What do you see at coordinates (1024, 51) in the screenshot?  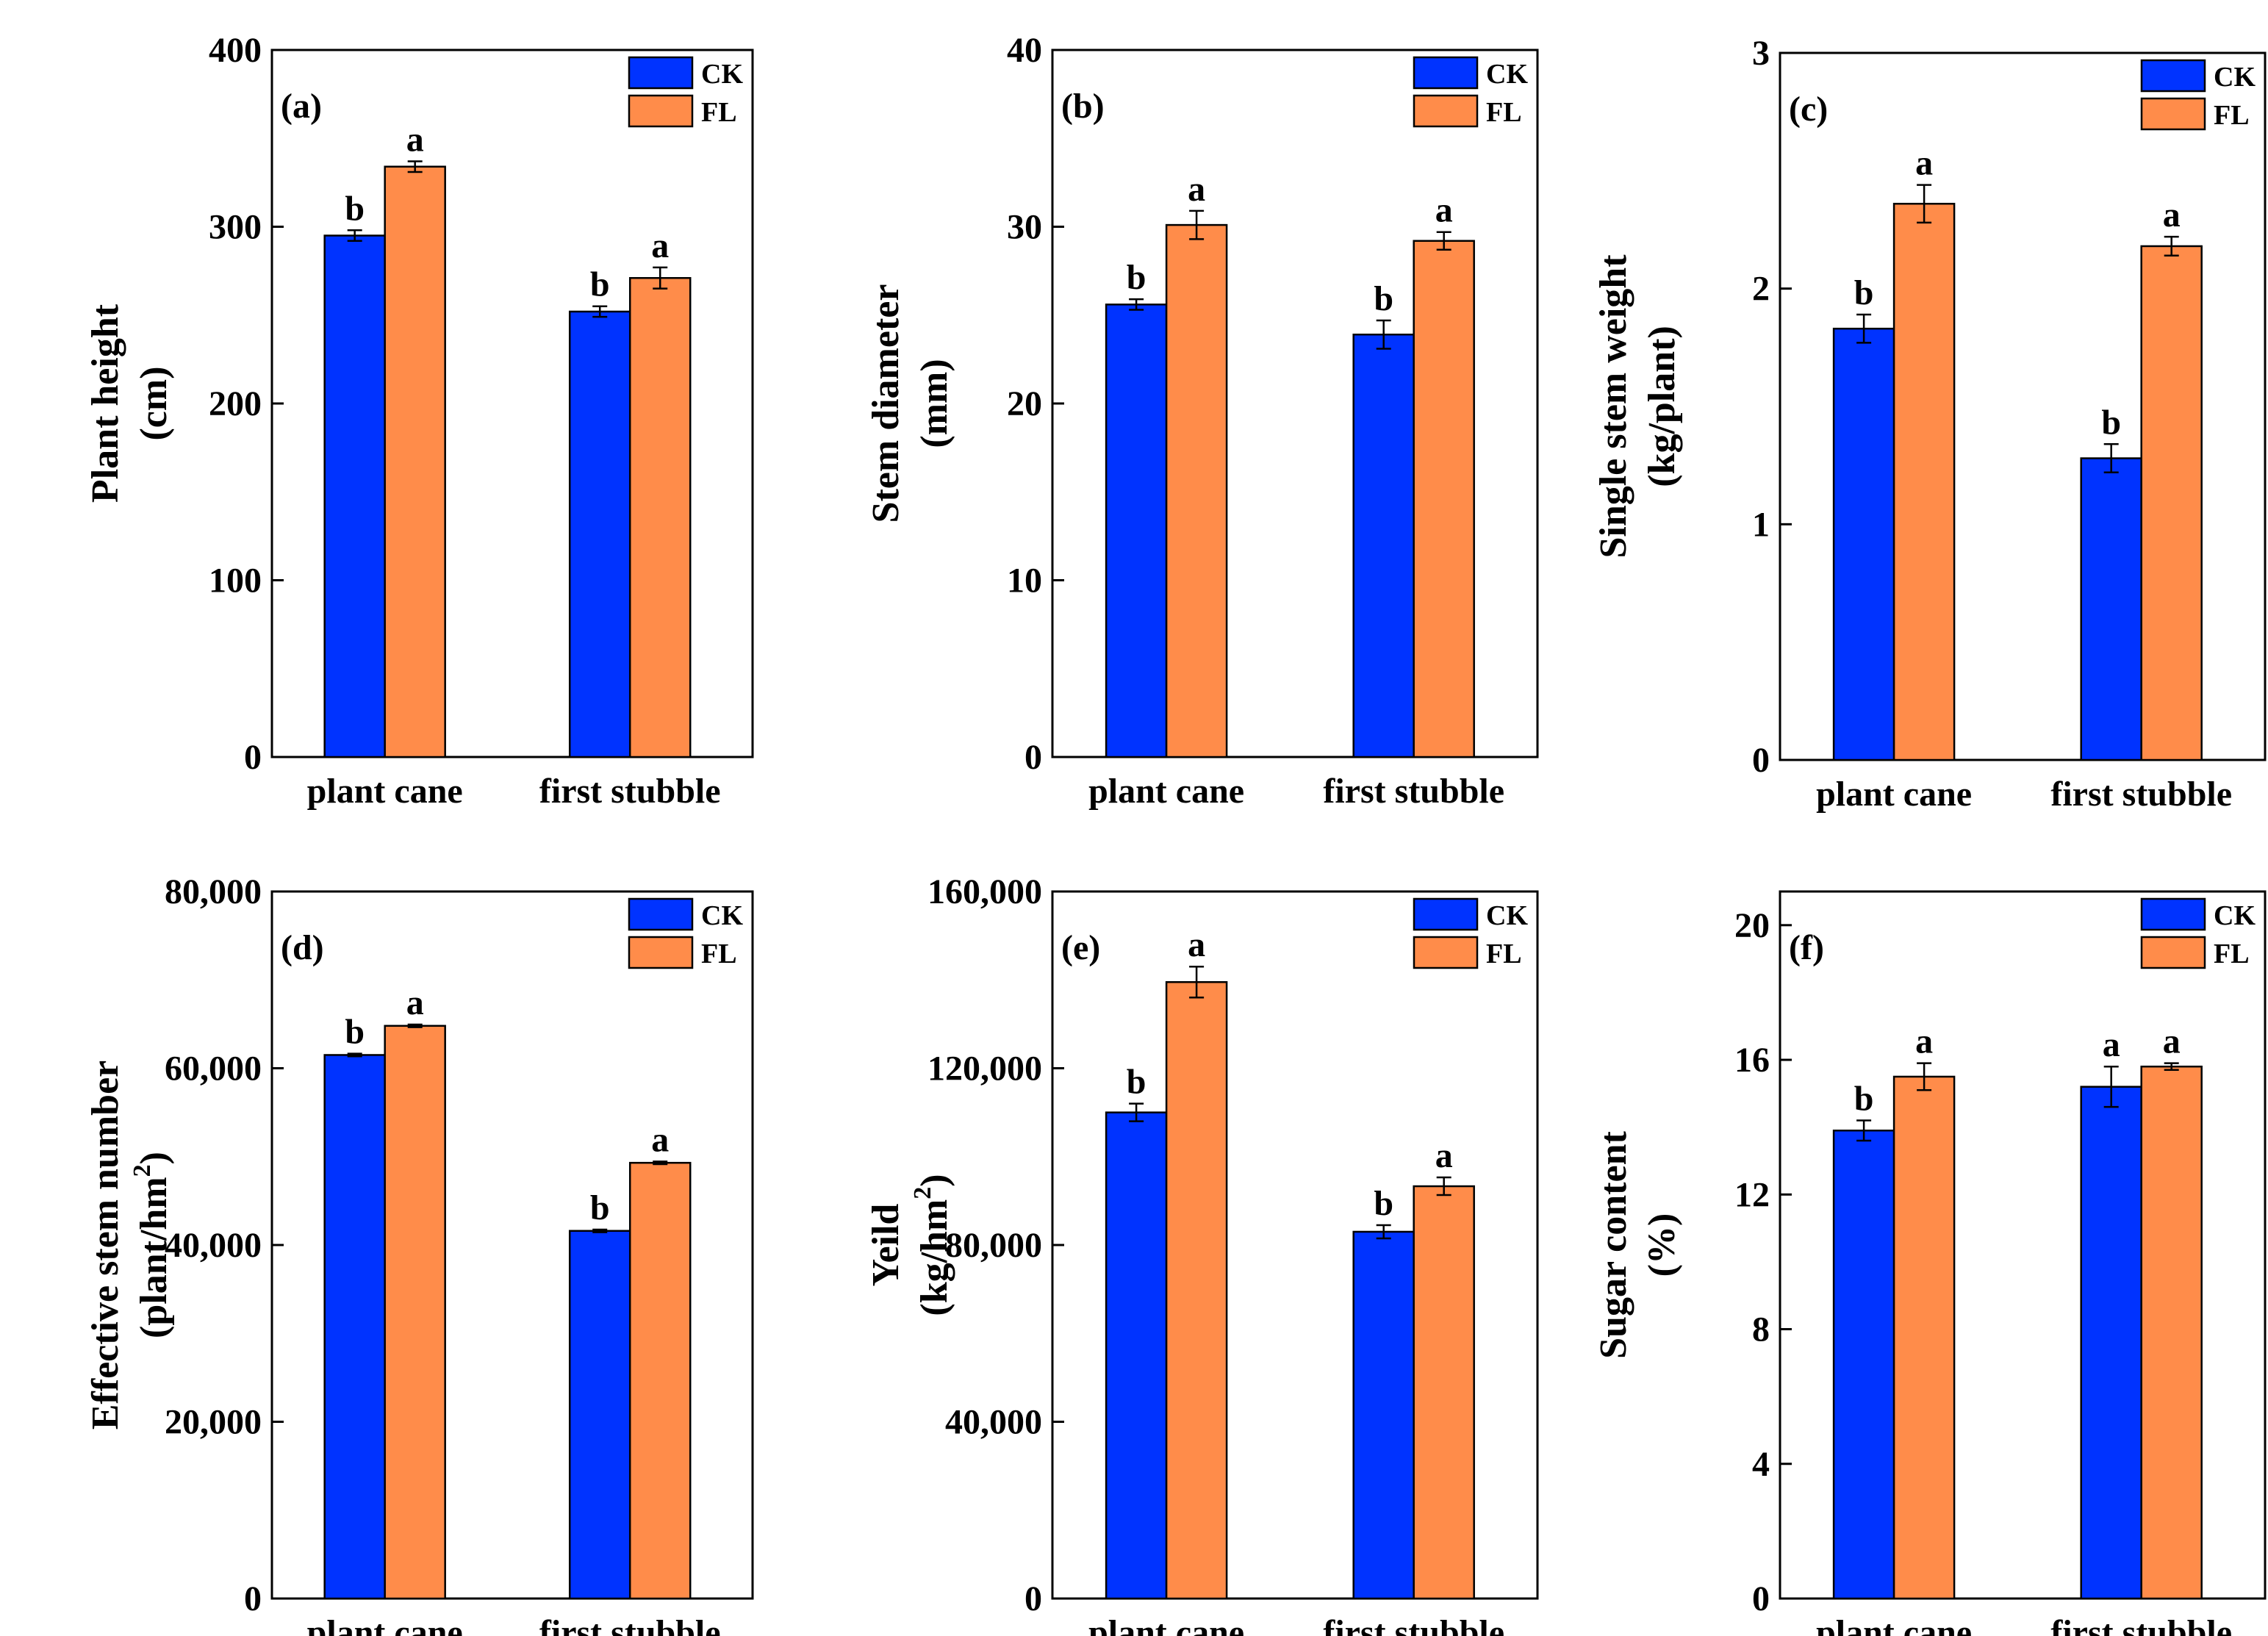 I see `y-tick-label: 40` at bounding box center [1024, 51].